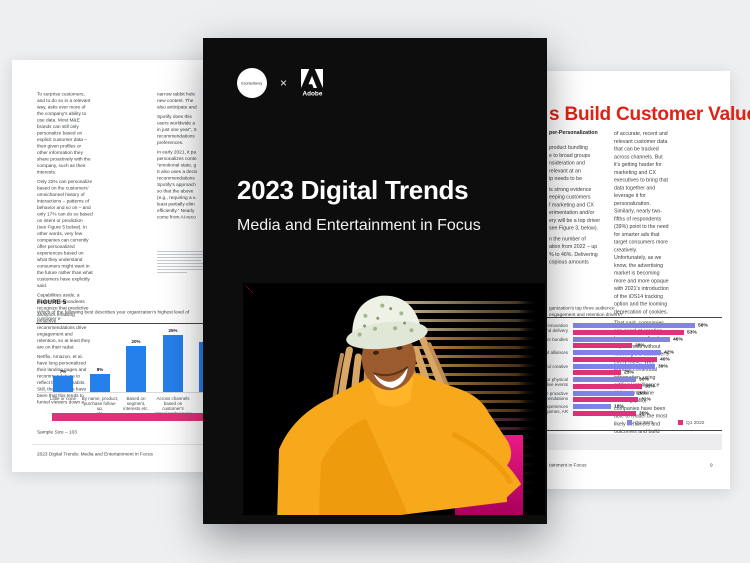 The height and width of the screenshot is (563, 750). What do you see at coordinates (176, 198) in the screenshot?
I see `clipped-line: (e.g., requiring a u` at bounding box center [176, 198].